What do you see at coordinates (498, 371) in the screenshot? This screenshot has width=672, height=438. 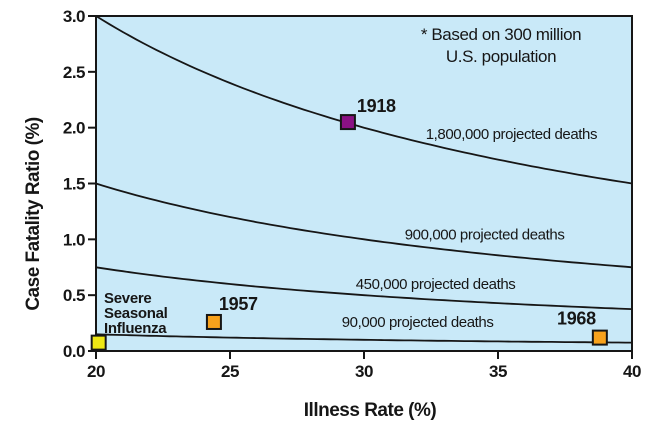 I see `x-tick-label: 35` at bounding box center [498, 371].